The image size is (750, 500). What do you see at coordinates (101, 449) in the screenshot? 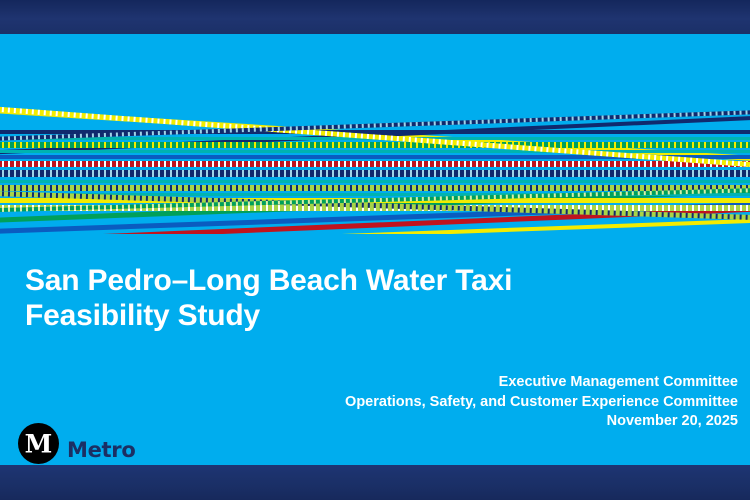
I see `metro-wordmark: Metro` at bounding box center [101, 449].